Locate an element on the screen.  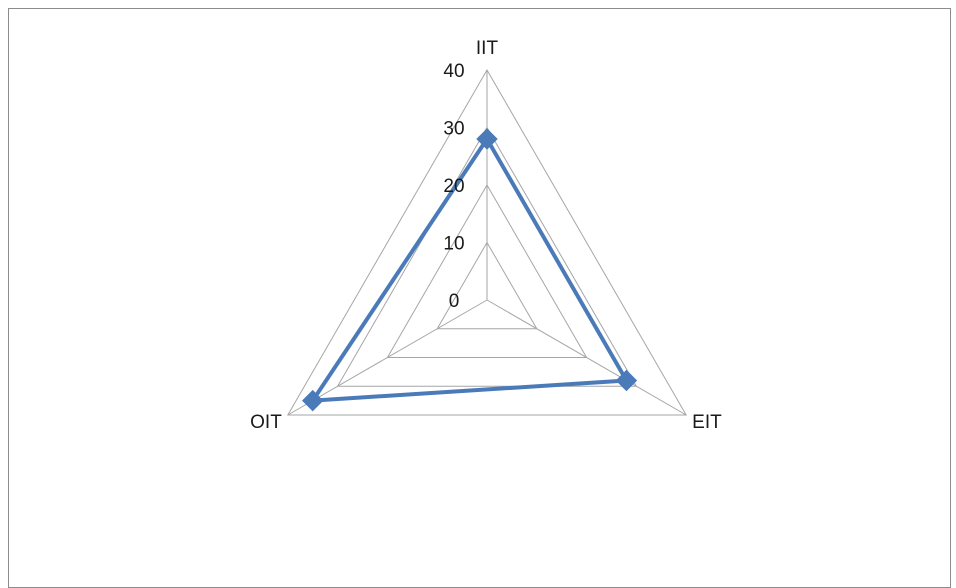
category-label-iit: IIT is located at coordinates (487, 48).